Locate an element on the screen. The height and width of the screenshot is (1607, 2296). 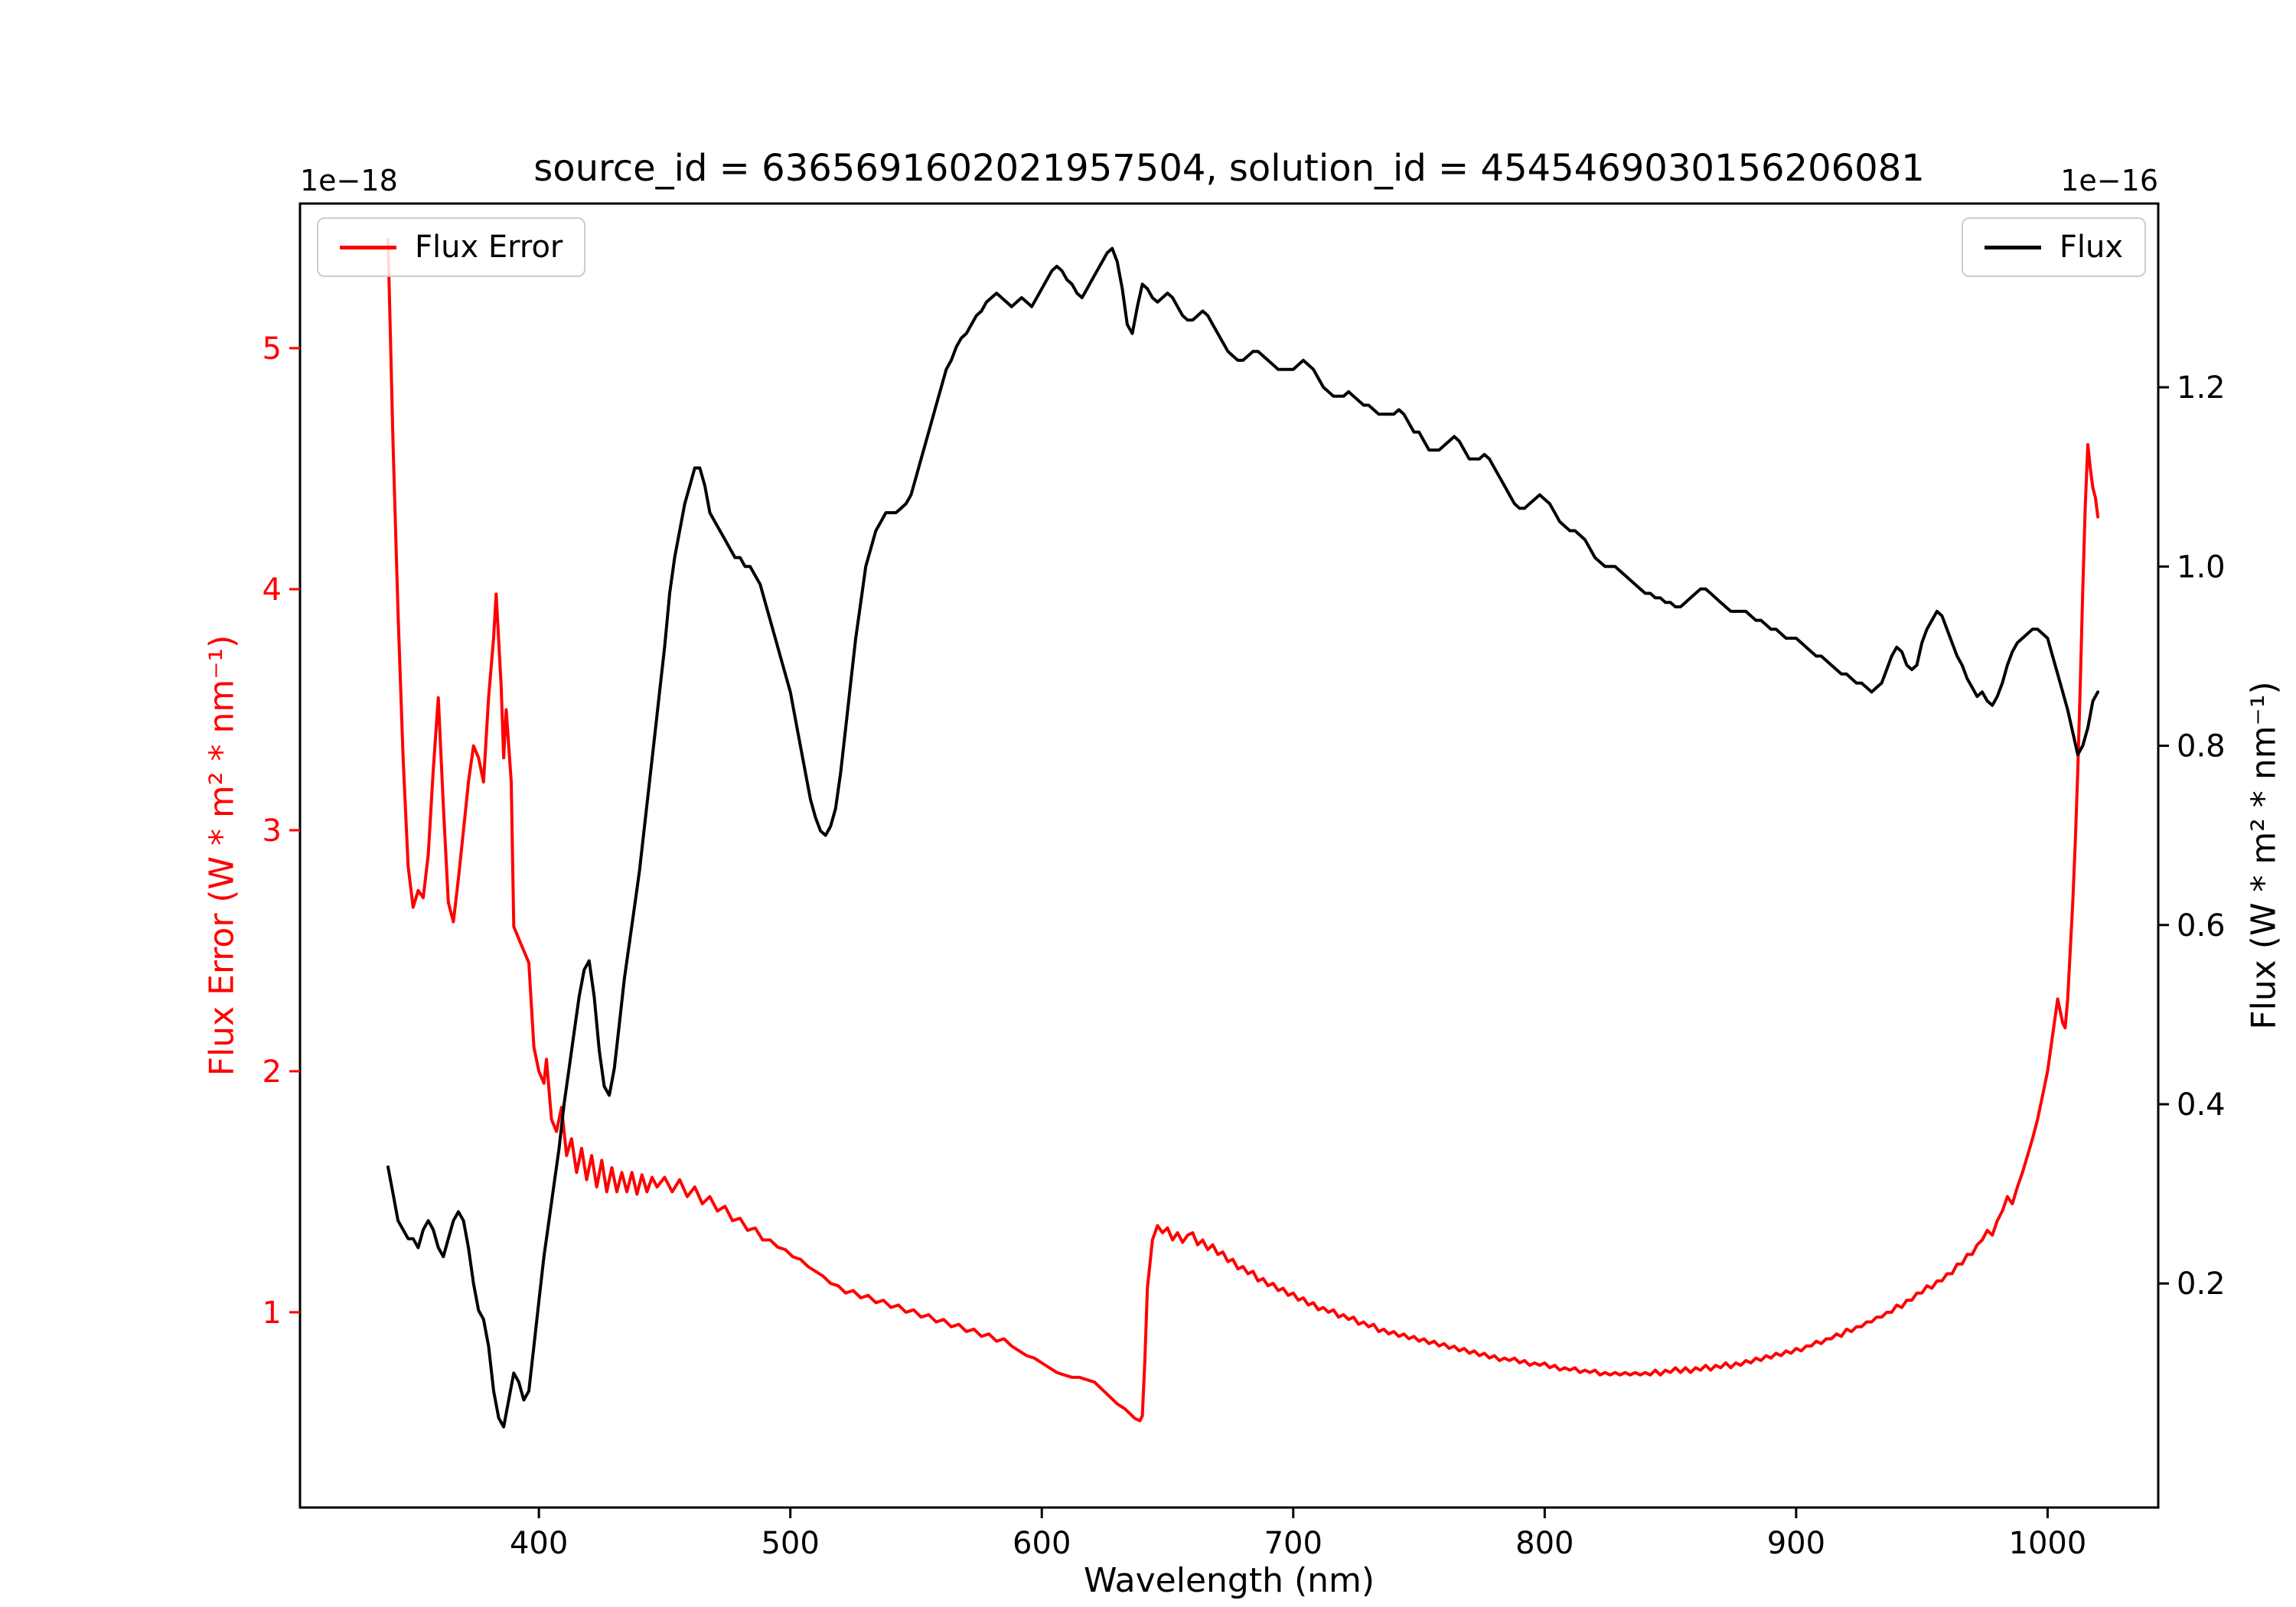
right-y-tick-label: 0.4 is located at coordinates (2201, 1105).